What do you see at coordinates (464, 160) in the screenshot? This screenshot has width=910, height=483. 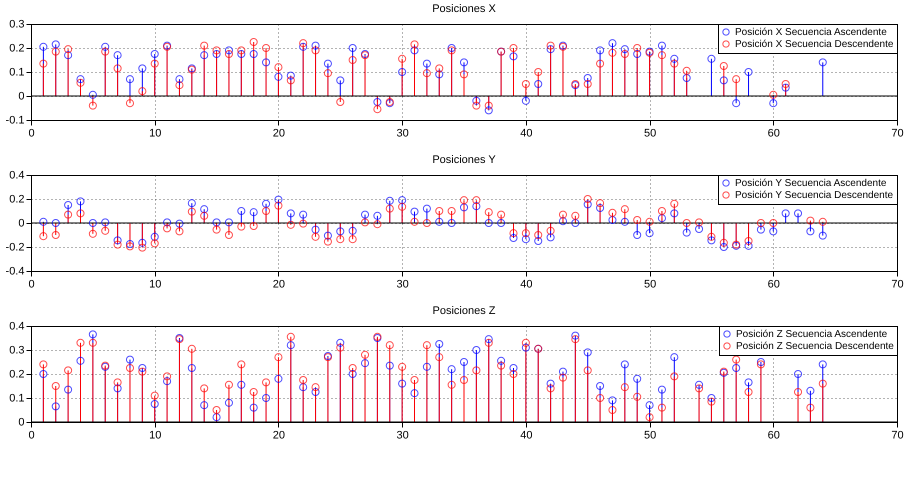 I see `chart-title: Posiciones Y` at bounding box center [464, 160].